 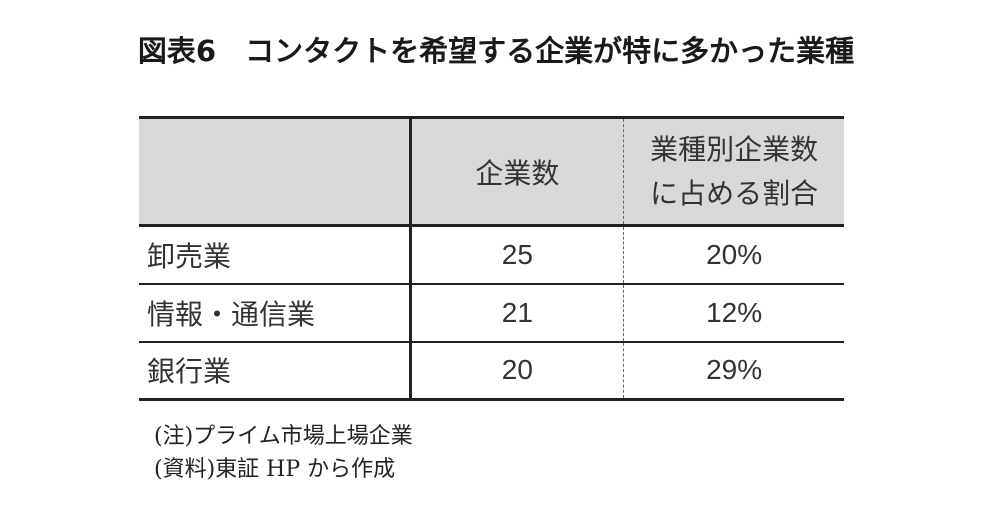 What do you see at coordinates (275, 255) in the screenshot?
I see `row-industry: 卸売業` at bounding box center [275, 255].